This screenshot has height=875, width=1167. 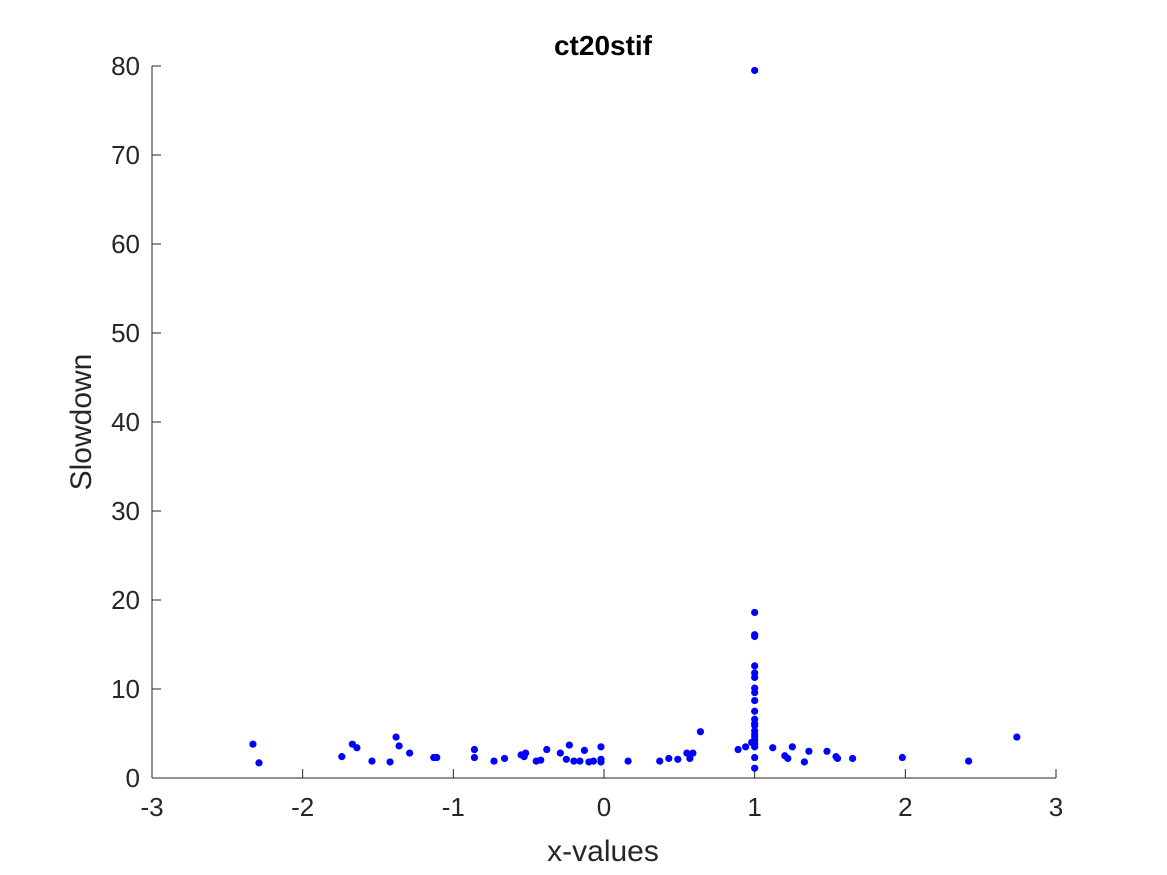 What do you see at coordinates (1056, 807) in the screenshot?
I see `x-tick-label: 3` at bounding box center [1056, 807].